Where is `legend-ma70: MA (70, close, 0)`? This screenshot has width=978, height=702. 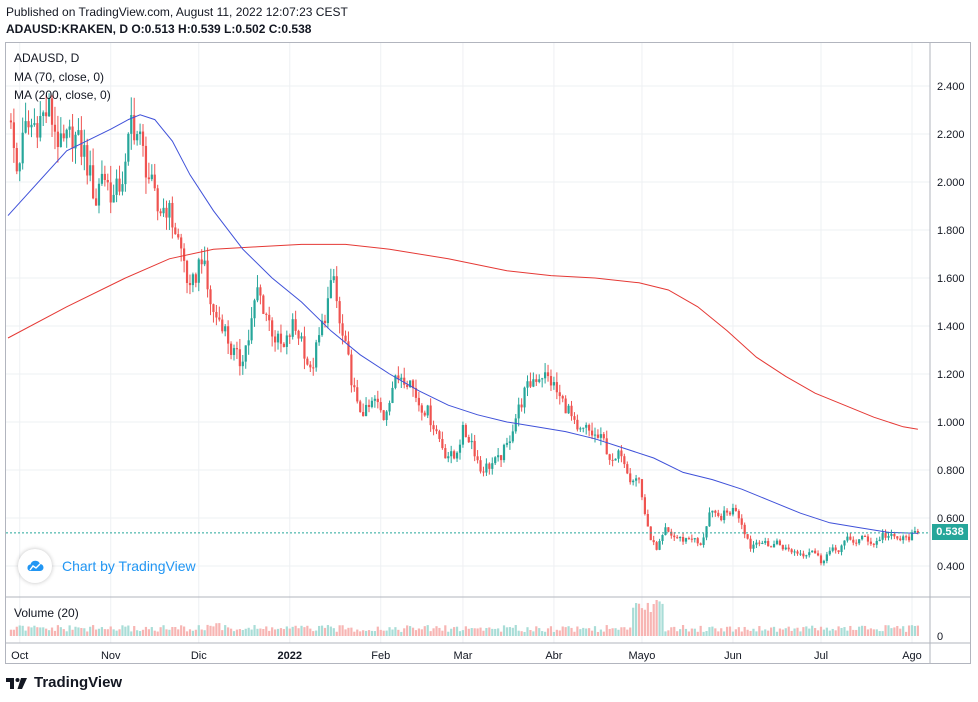 legend-ma70: MA (70, close, 0) is located at coordinates (59, 77).